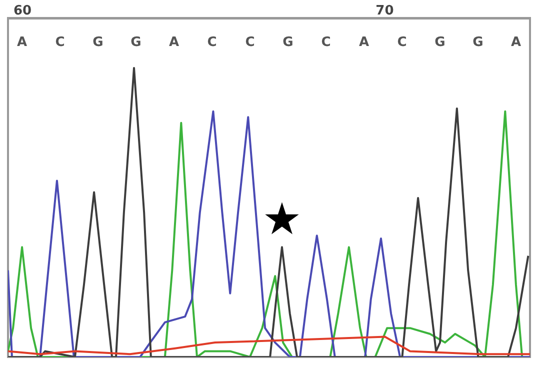 This screenshot has height=373, width=538. What do you see at coordinates (22, 11) in the screenshot?
I see `x-tick-label: 60` at bounding box center [22, 11].